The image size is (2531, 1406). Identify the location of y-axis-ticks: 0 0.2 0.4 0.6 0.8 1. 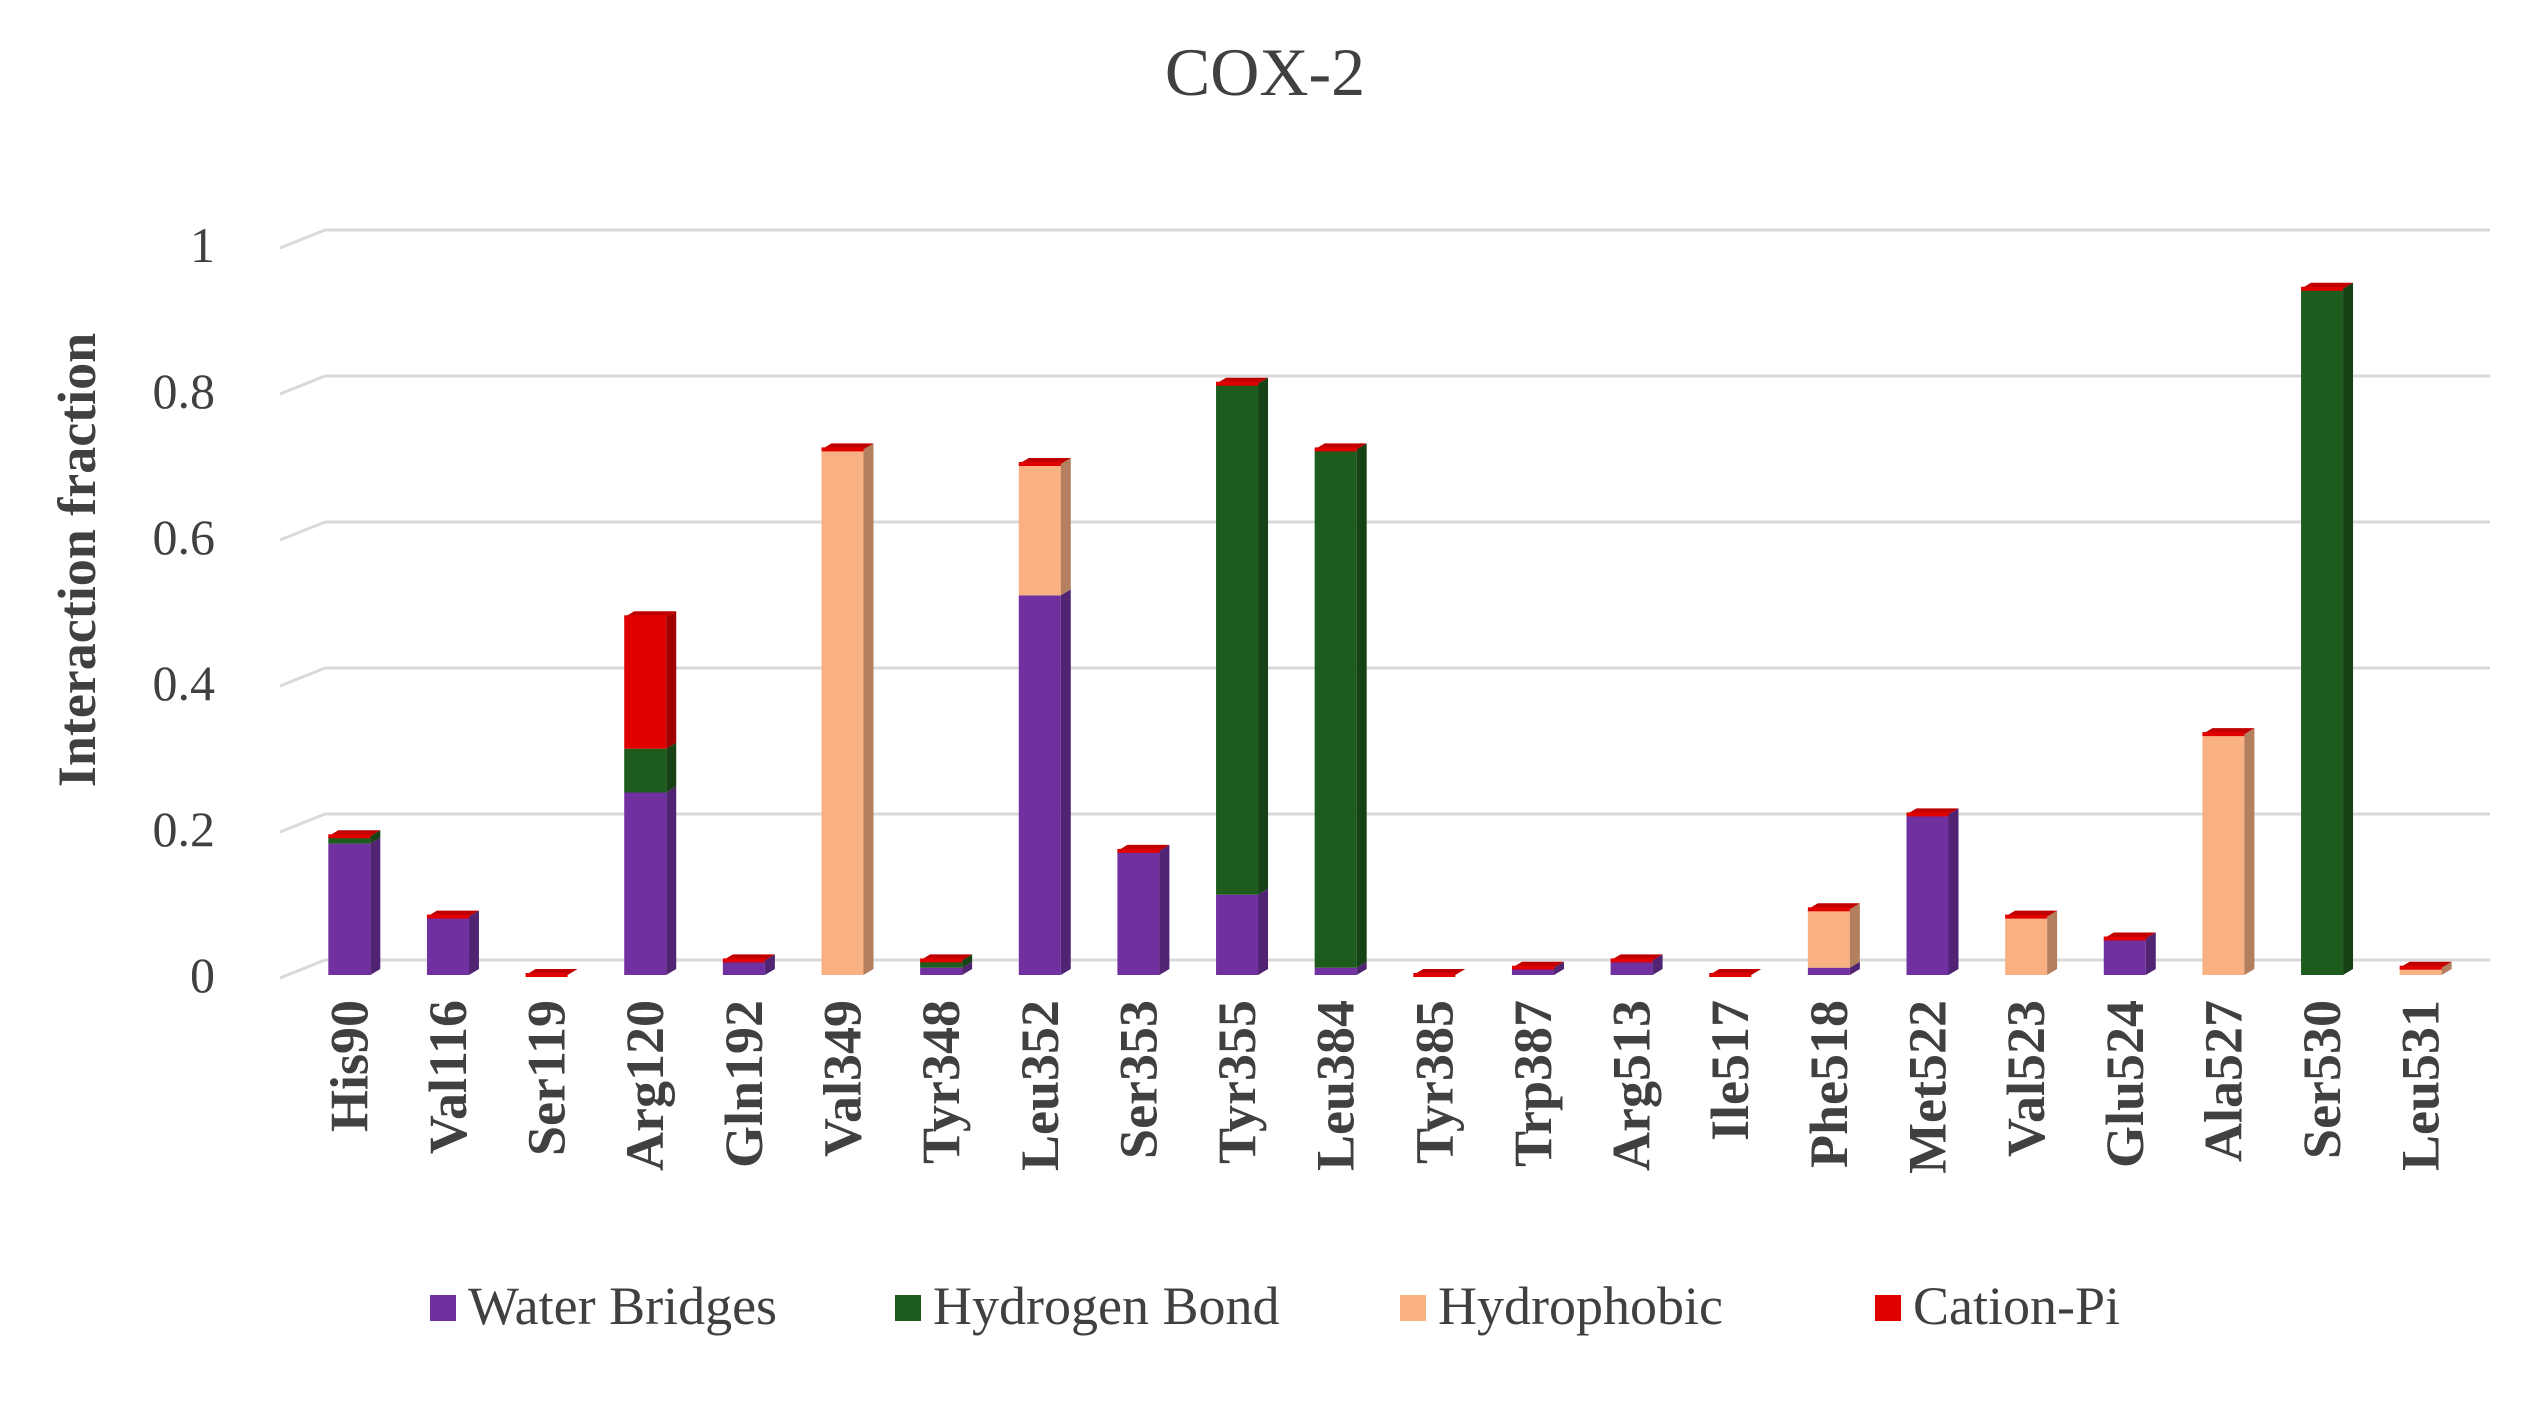
(184, 610).